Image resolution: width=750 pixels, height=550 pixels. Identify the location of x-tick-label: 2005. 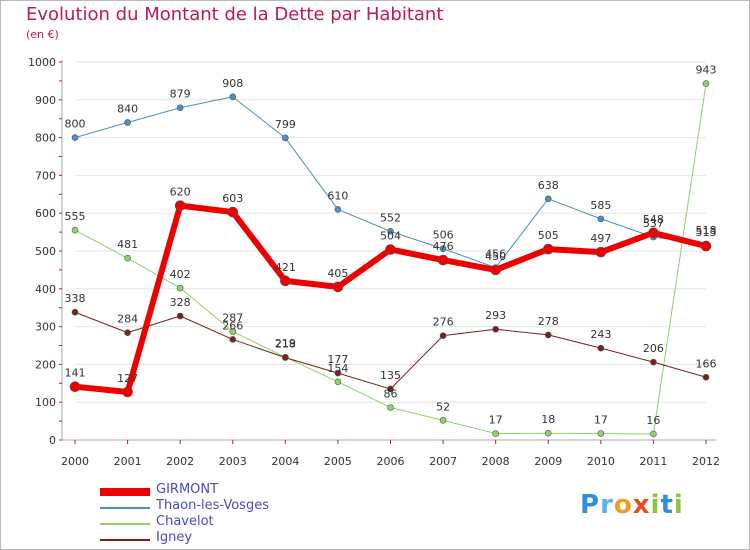
(338, 461).